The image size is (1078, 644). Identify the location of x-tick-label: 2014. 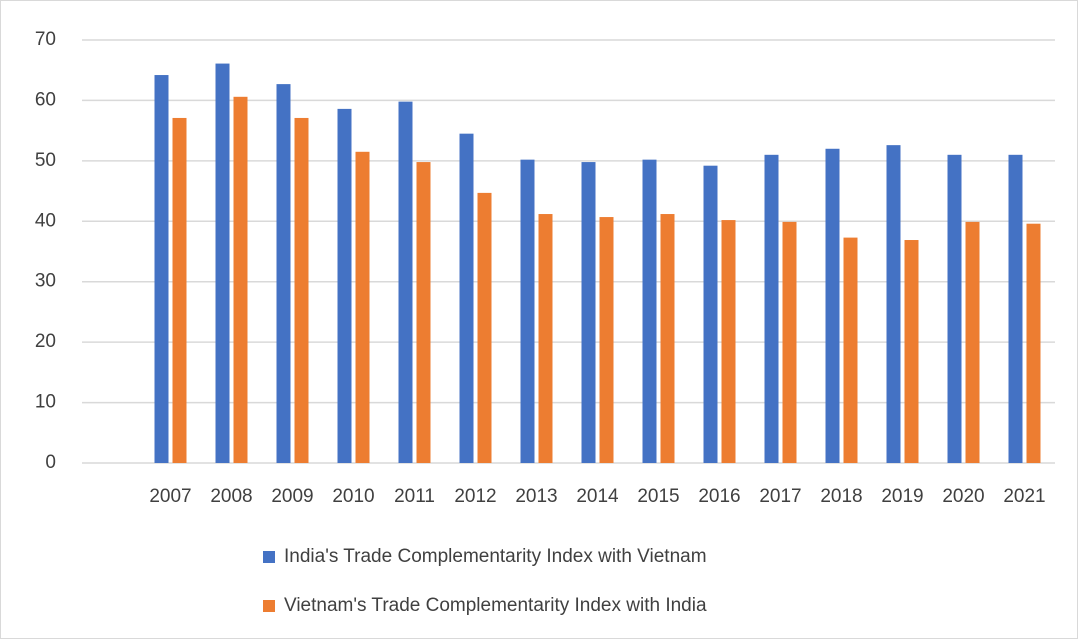
(597, 496).